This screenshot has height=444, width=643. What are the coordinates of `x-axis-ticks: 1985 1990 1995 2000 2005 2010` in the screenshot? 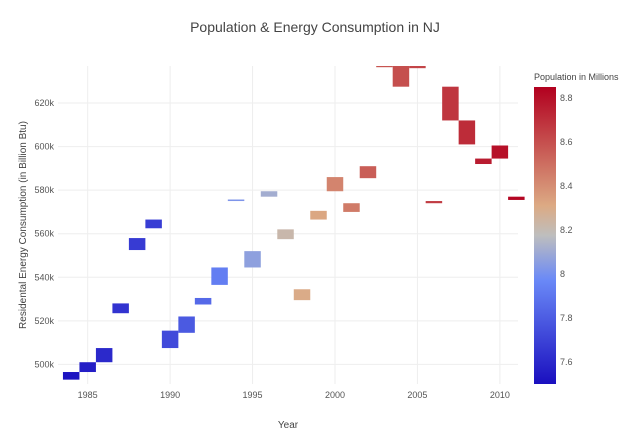 It's located at (294, 395).